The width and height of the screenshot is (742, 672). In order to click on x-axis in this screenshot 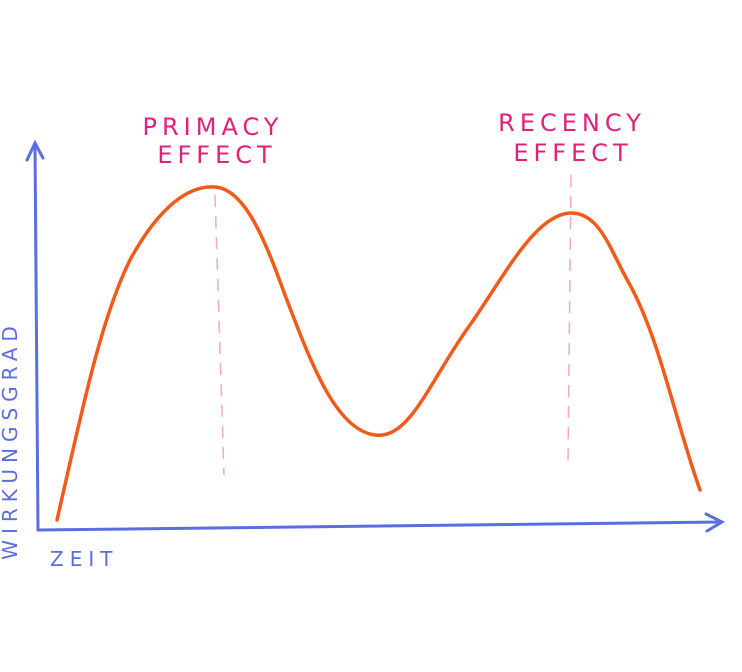, I will do `click(381, 522)`.